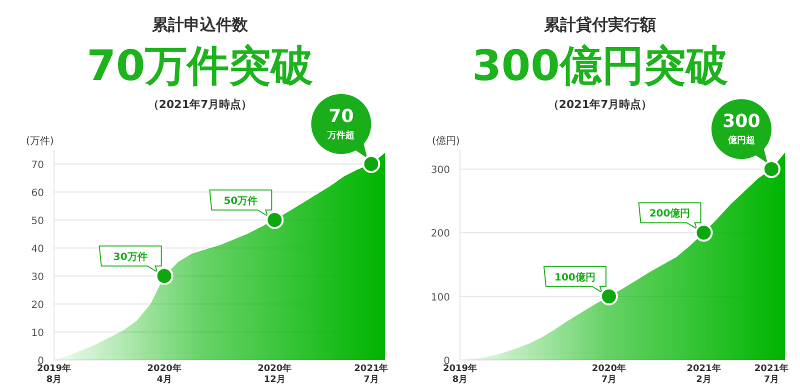  I want to click on callout: 70 万件超, so click(341, 126).